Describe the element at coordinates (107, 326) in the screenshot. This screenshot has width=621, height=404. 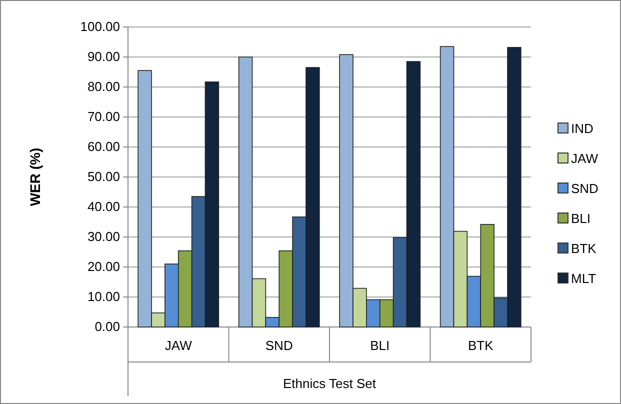
I see `y-tick-label: 0.00` at that location.